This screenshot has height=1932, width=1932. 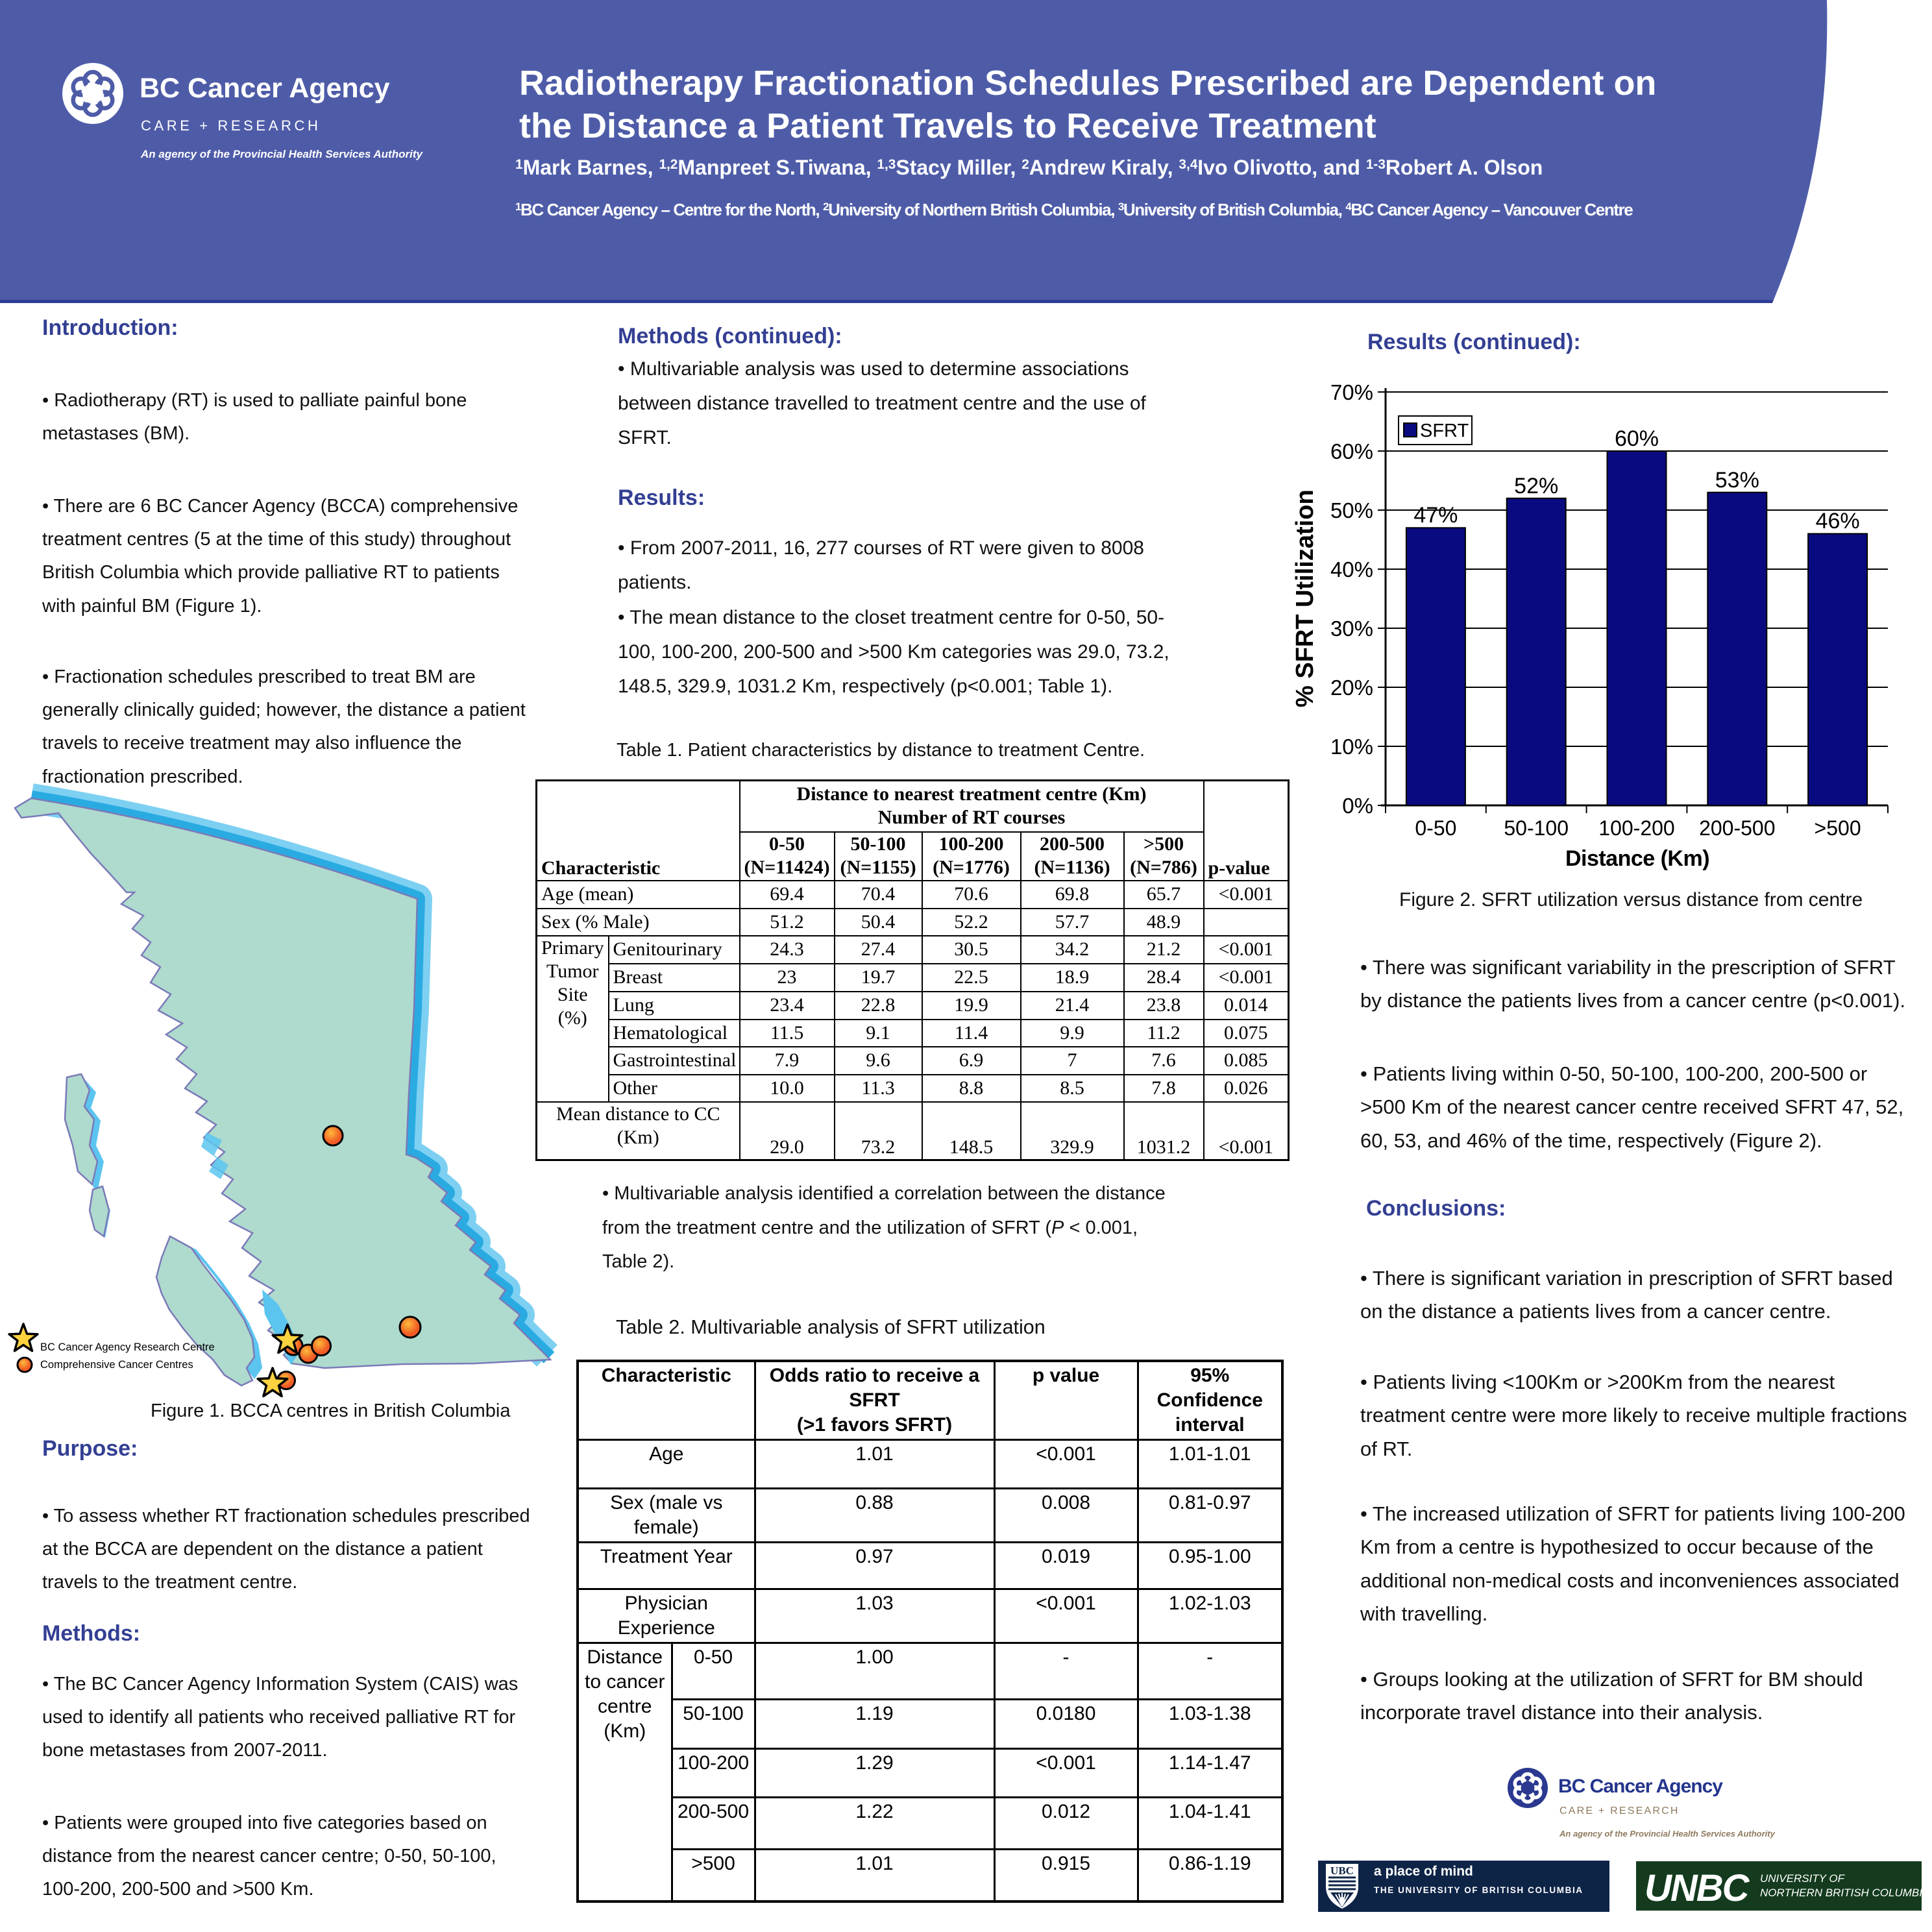 I want to click on svg-text: 0%, so click(x=1357, y=806).